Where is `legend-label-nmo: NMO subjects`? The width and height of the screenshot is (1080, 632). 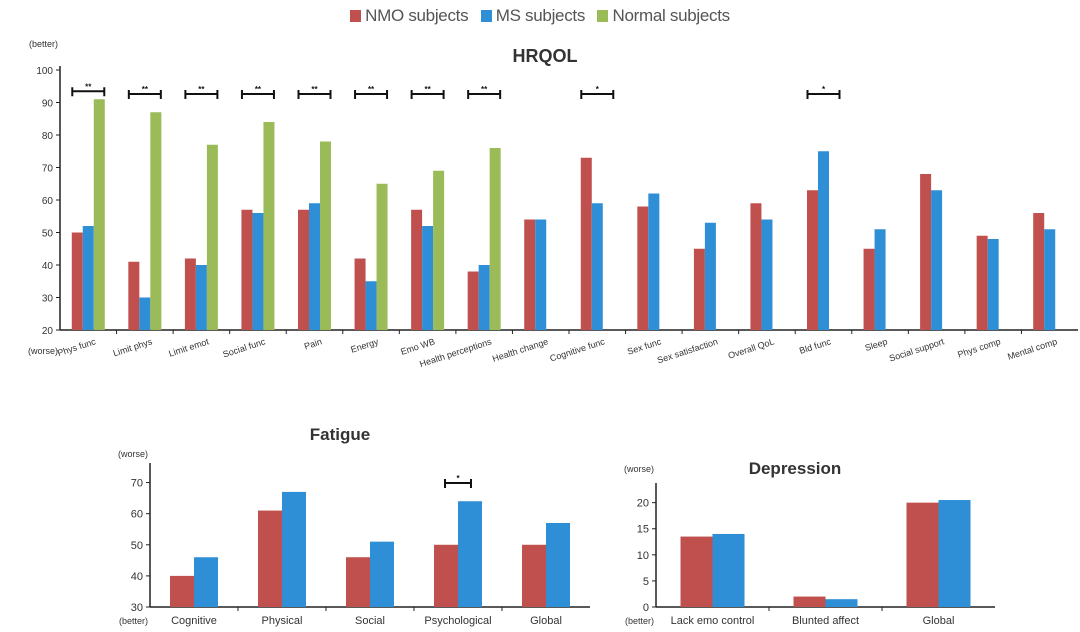
legend-label-nmo: NMO subjects is located at coordinates (417, 15).